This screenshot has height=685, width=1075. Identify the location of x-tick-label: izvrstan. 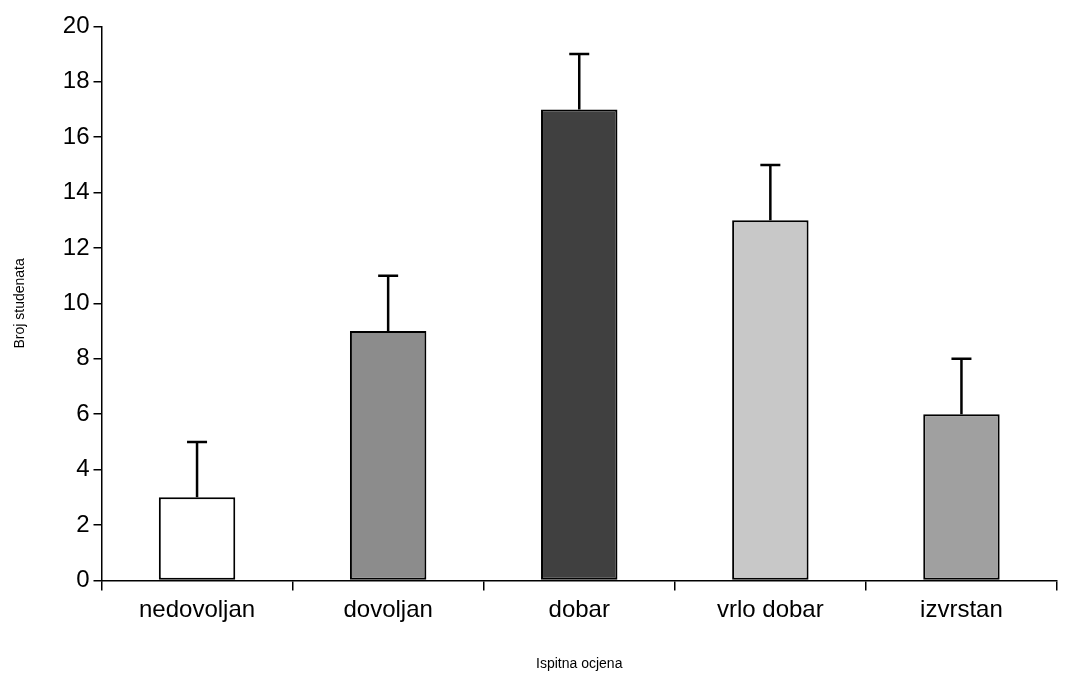
(961, 609).